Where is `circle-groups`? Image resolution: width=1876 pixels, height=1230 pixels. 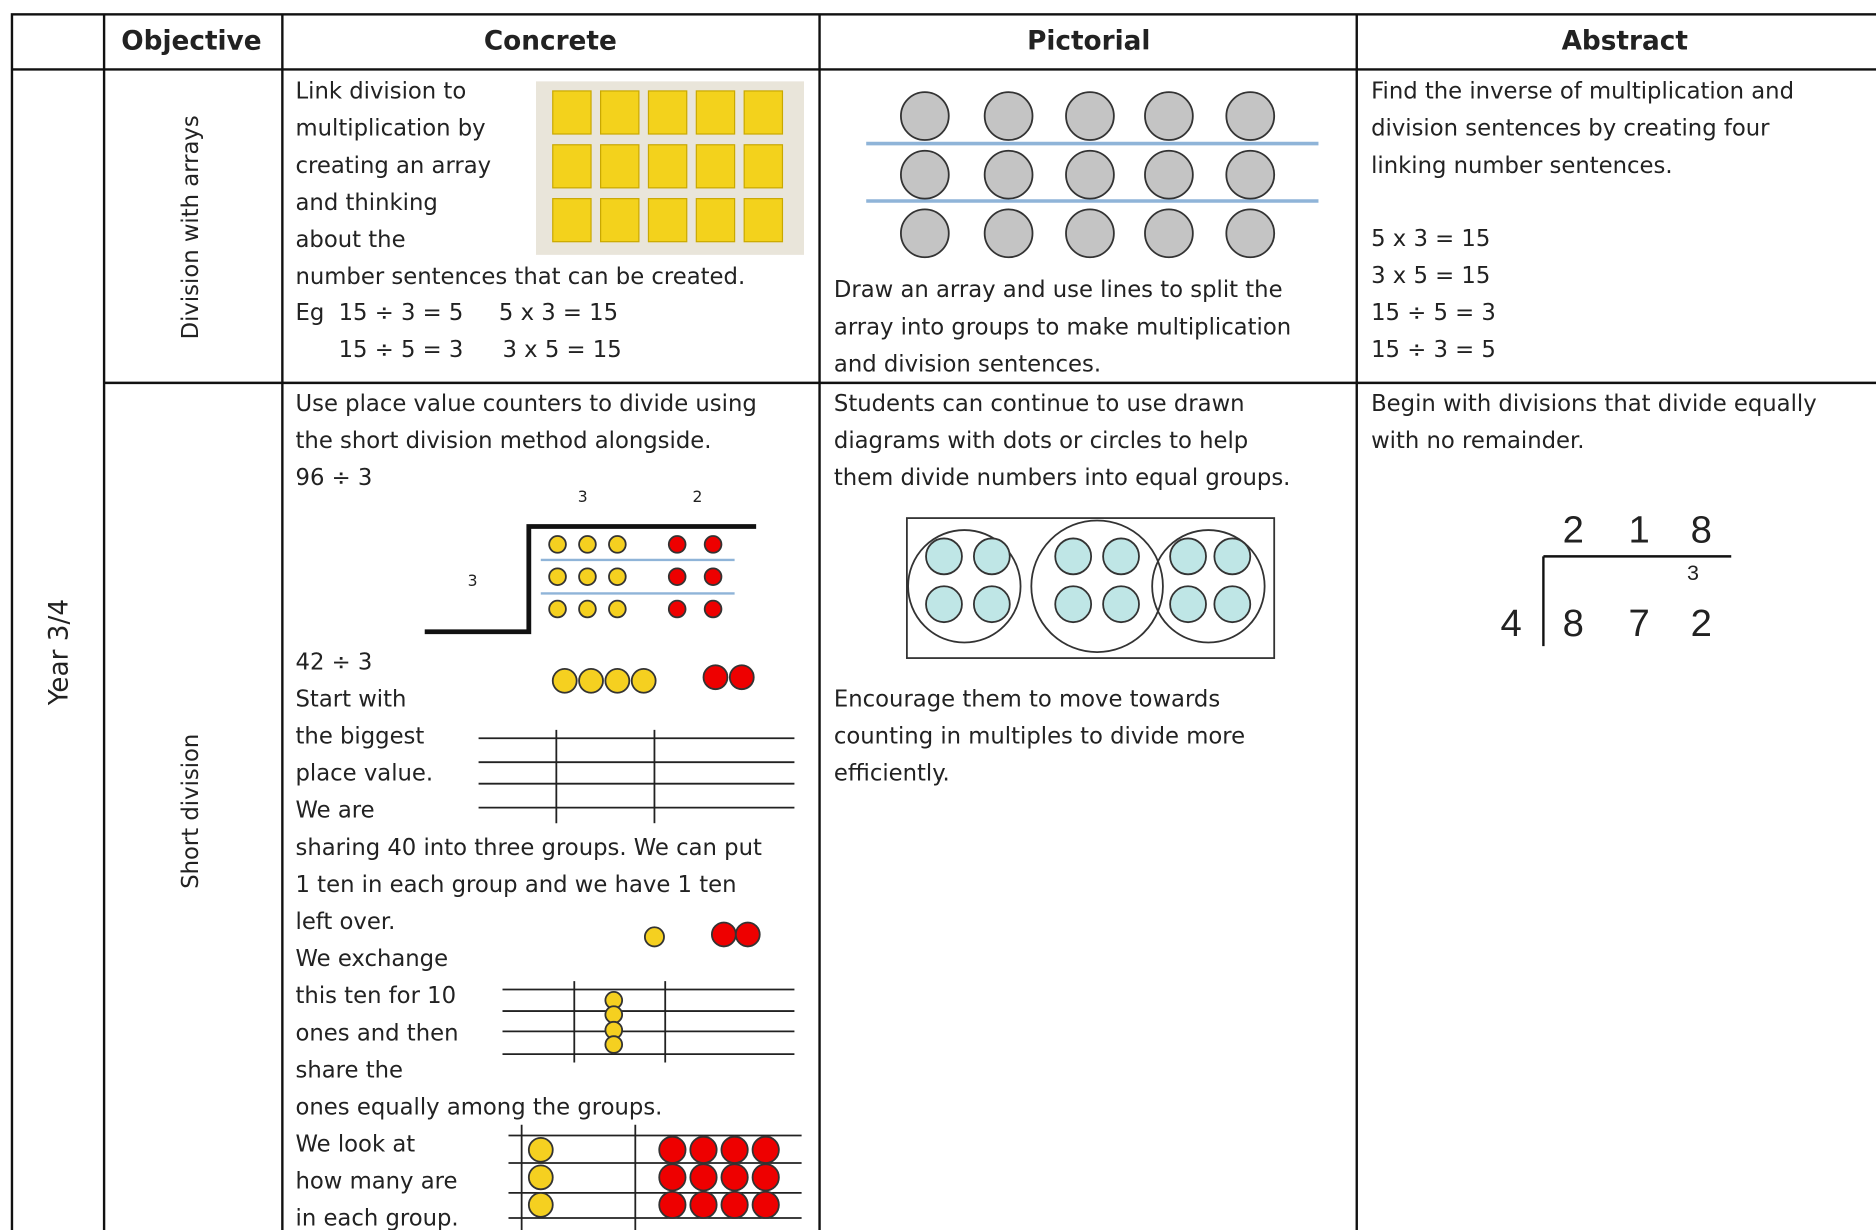
circle-groups is located at coordinates (1090, 588).